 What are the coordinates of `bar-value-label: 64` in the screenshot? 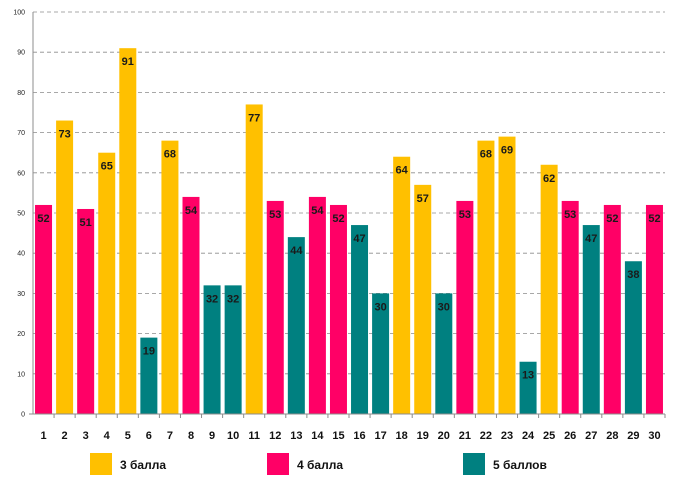 It's located at (402, 171).